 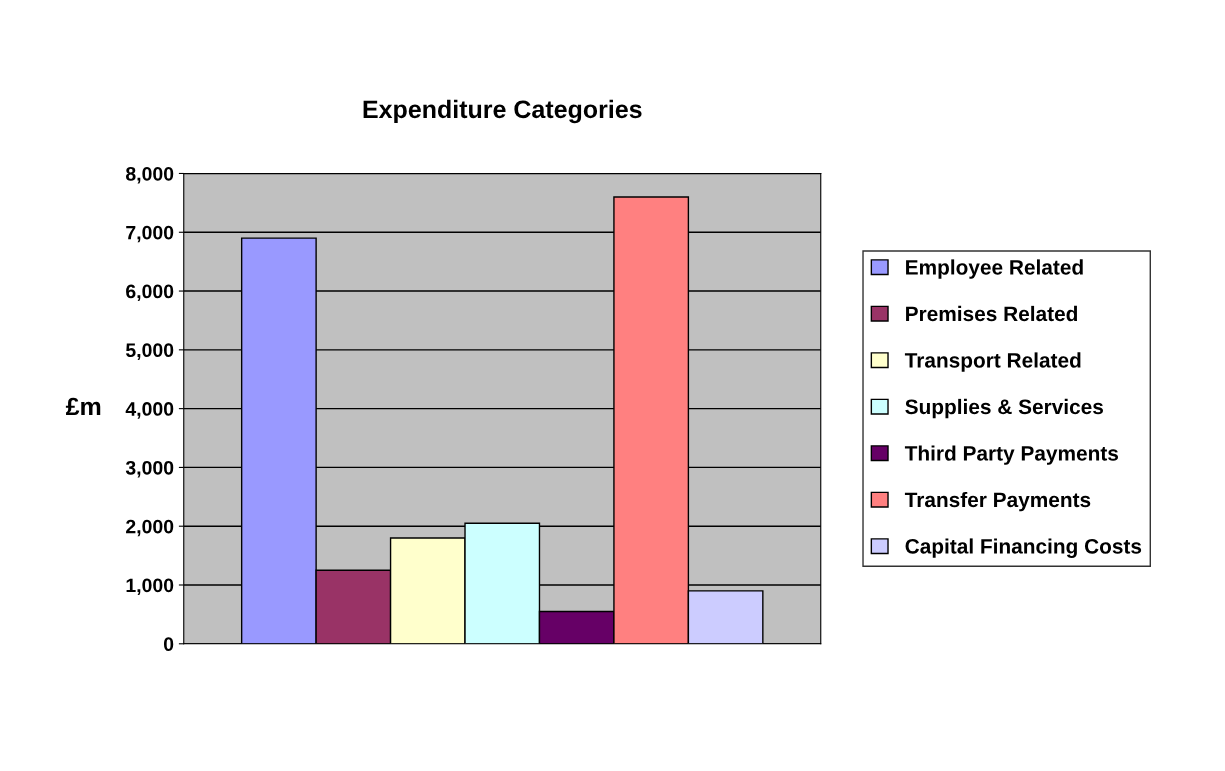 What do you see at coordinates (502, 111) in the screenshot?
I see `chart-title: Expenditure Categories` at bounding box center [502, 111].